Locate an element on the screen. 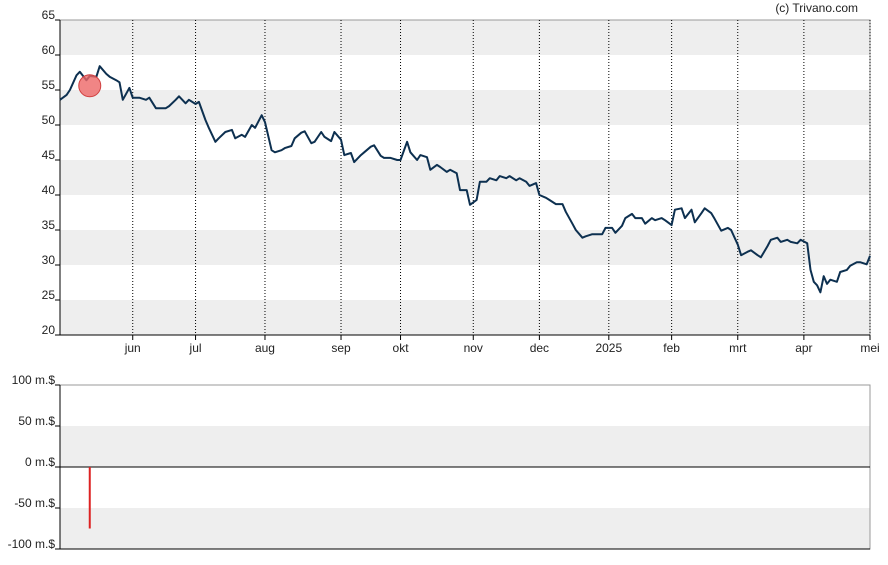  y-tick-label: 45 is located at coordinates (49, 155).